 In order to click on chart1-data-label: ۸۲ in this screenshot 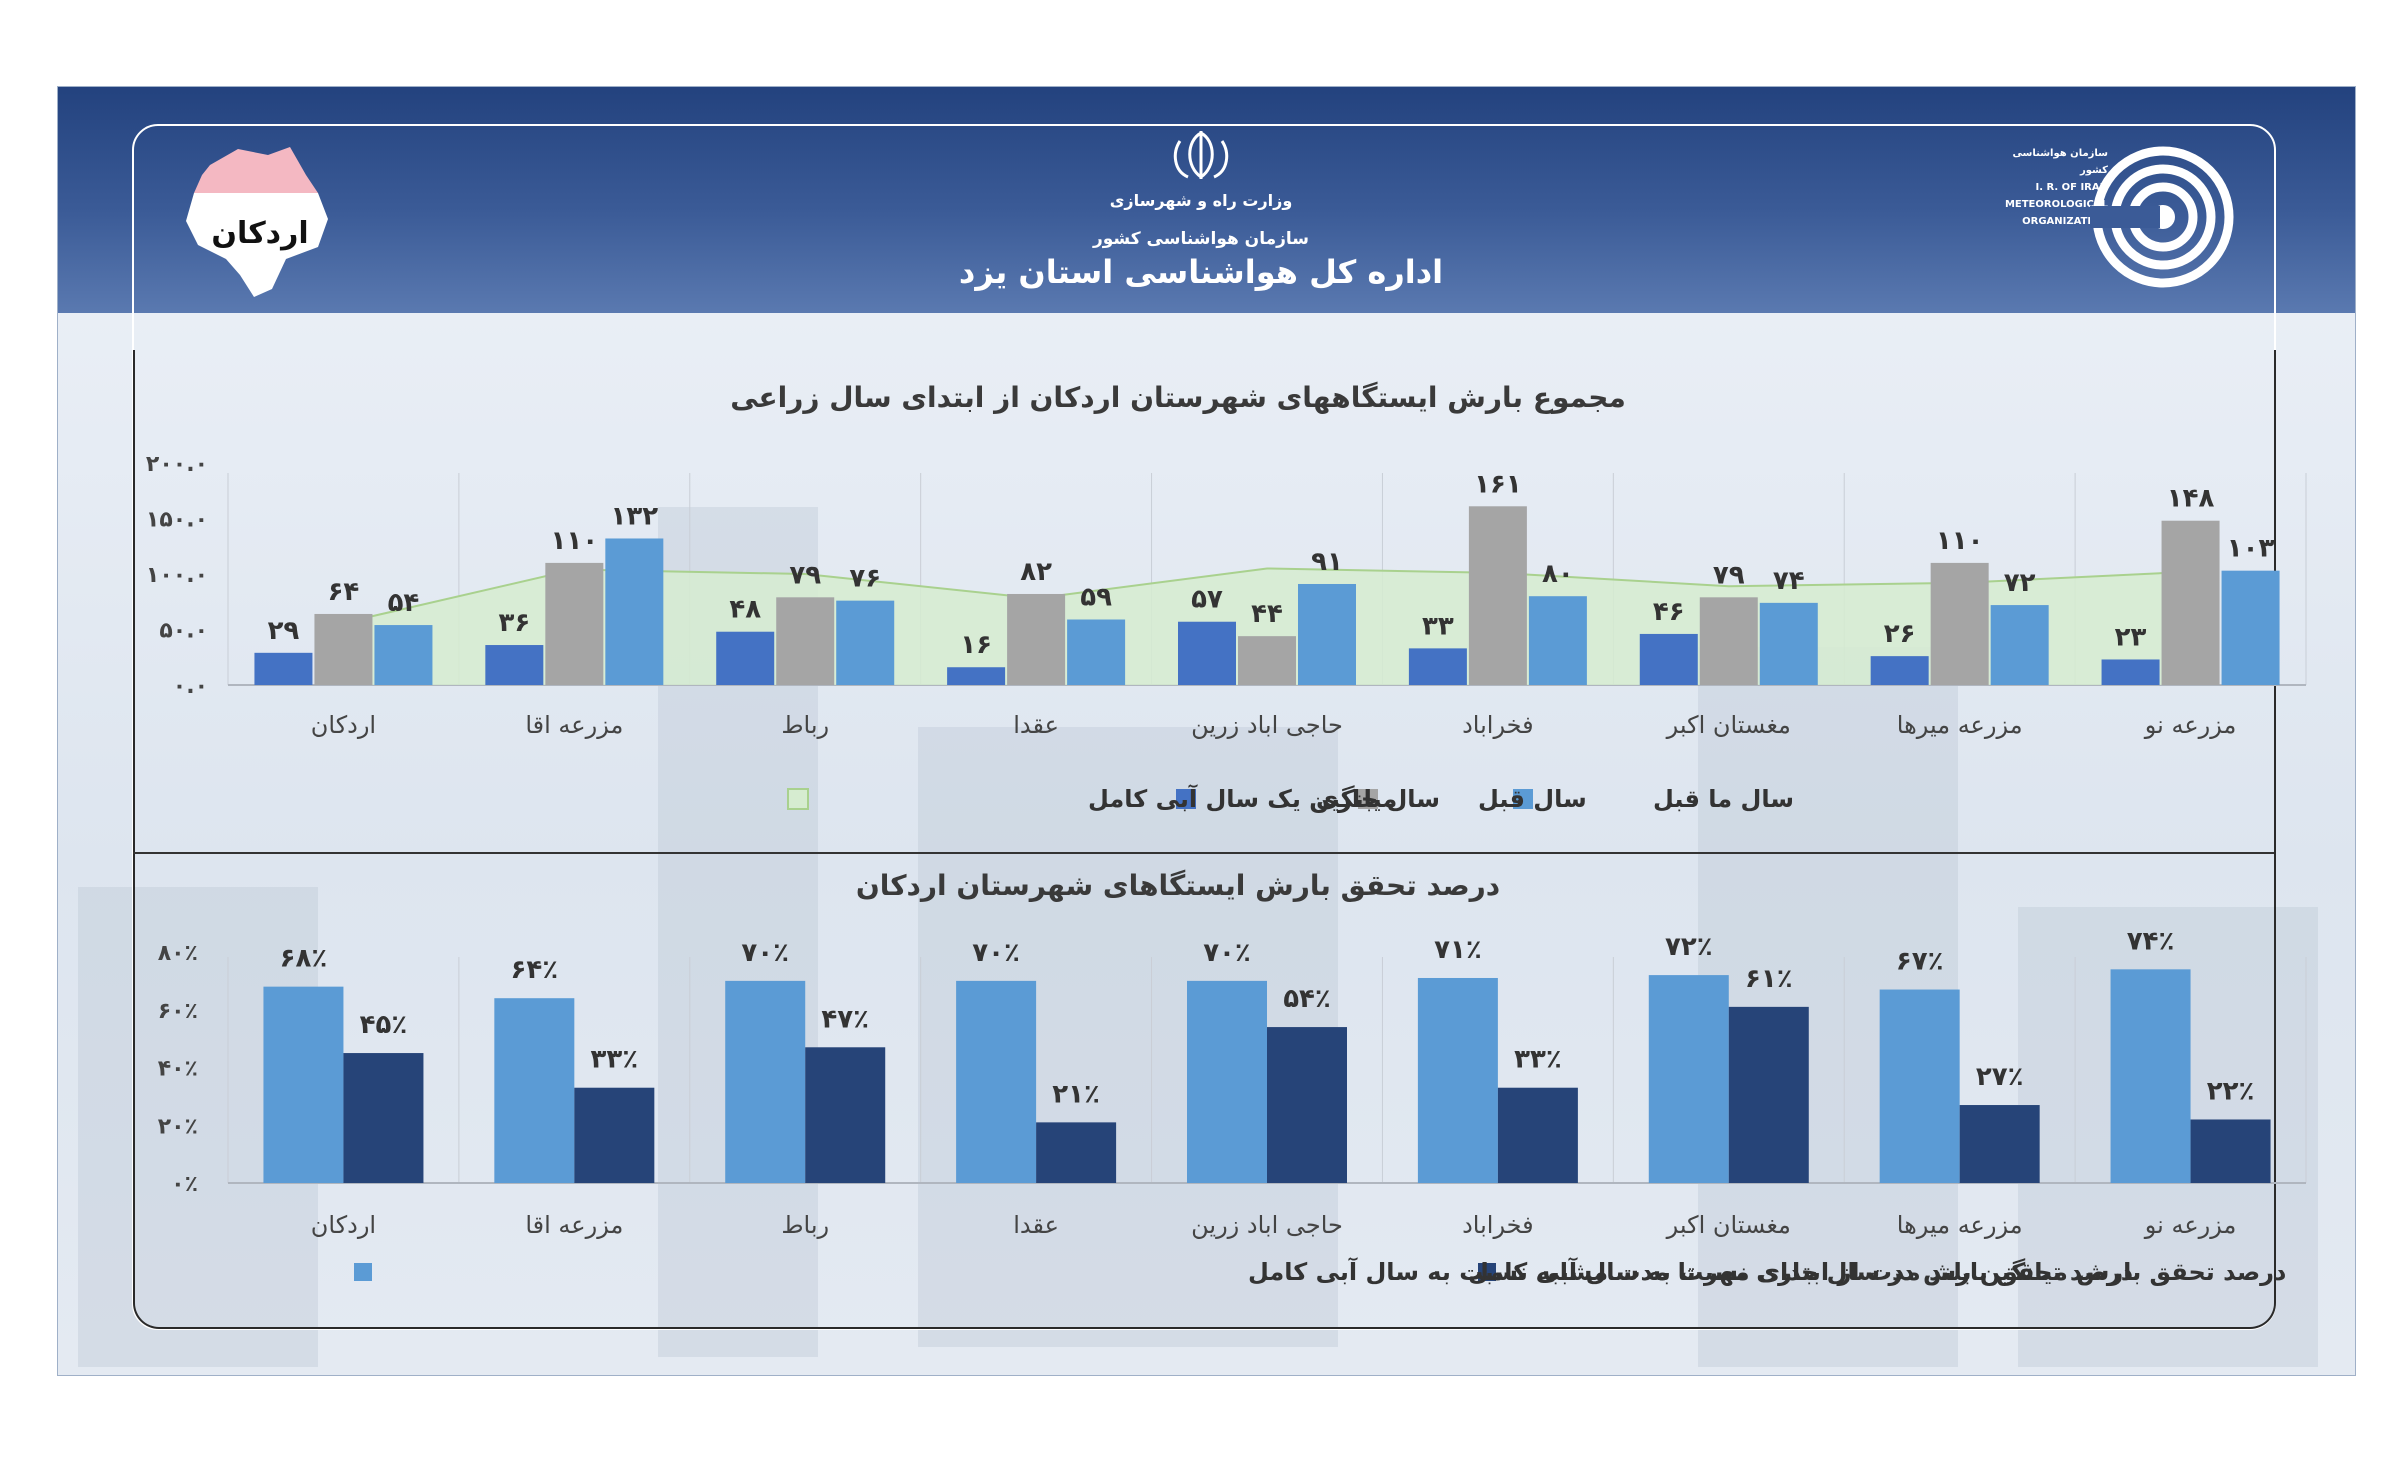, I will do `click(1036, 572)`.